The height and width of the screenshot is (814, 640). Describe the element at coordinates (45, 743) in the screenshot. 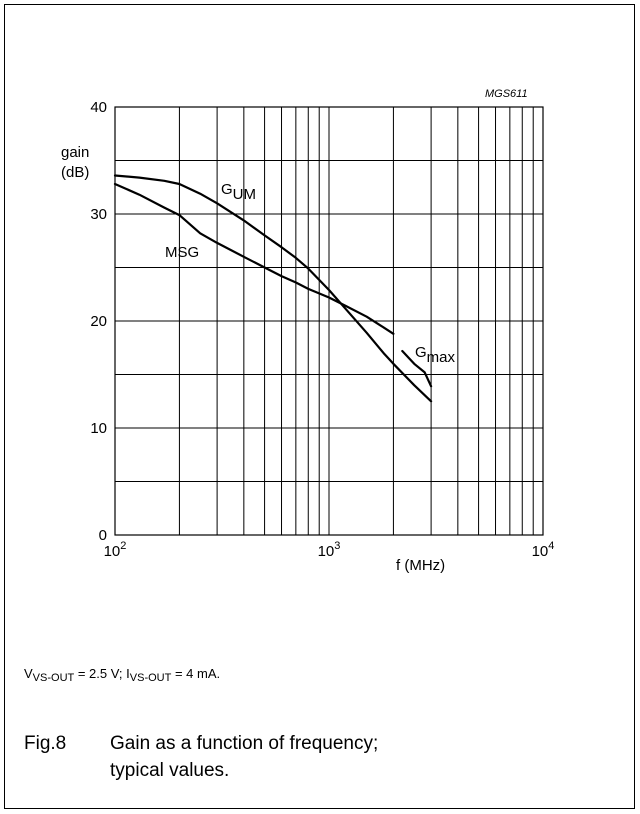

I see `figure-number: Fig.8` at that location.